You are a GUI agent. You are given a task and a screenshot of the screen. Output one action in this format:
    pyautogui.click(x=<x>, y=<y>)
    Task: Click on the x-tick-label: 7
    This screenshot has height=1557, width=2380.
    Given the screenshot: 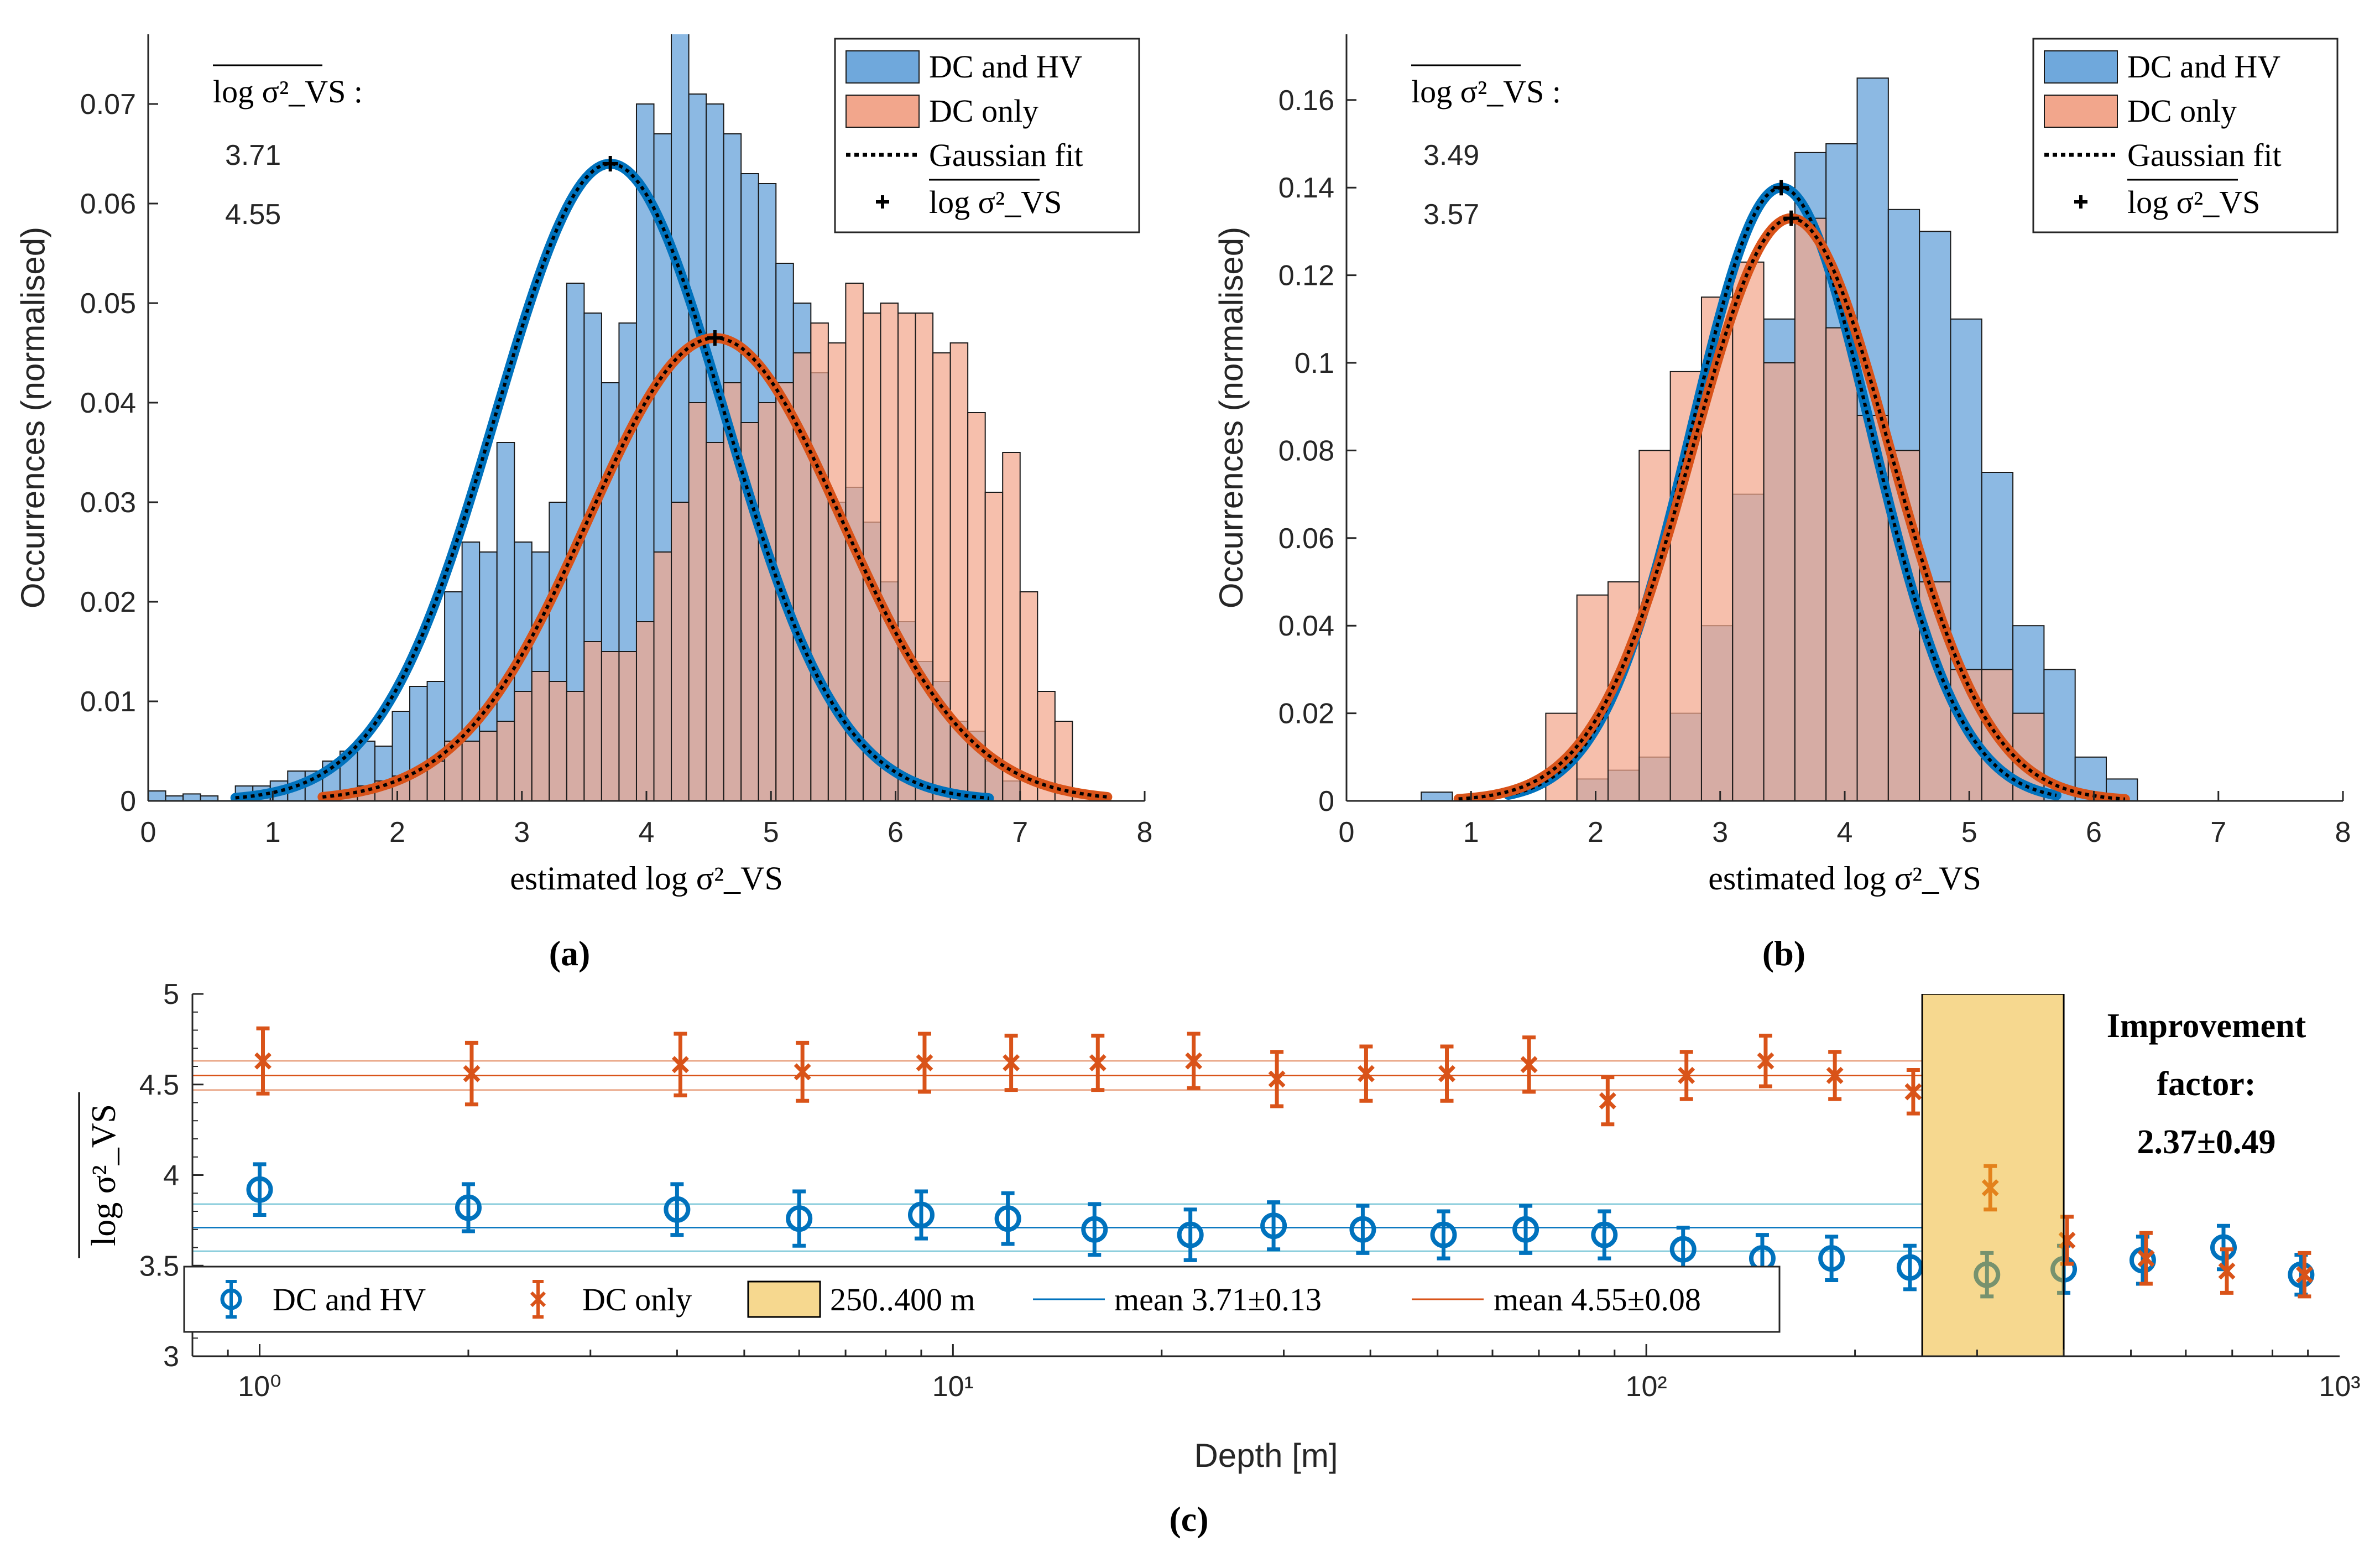 What is the action you would take?
    pyautogui.click(x=1020, y=832)
    